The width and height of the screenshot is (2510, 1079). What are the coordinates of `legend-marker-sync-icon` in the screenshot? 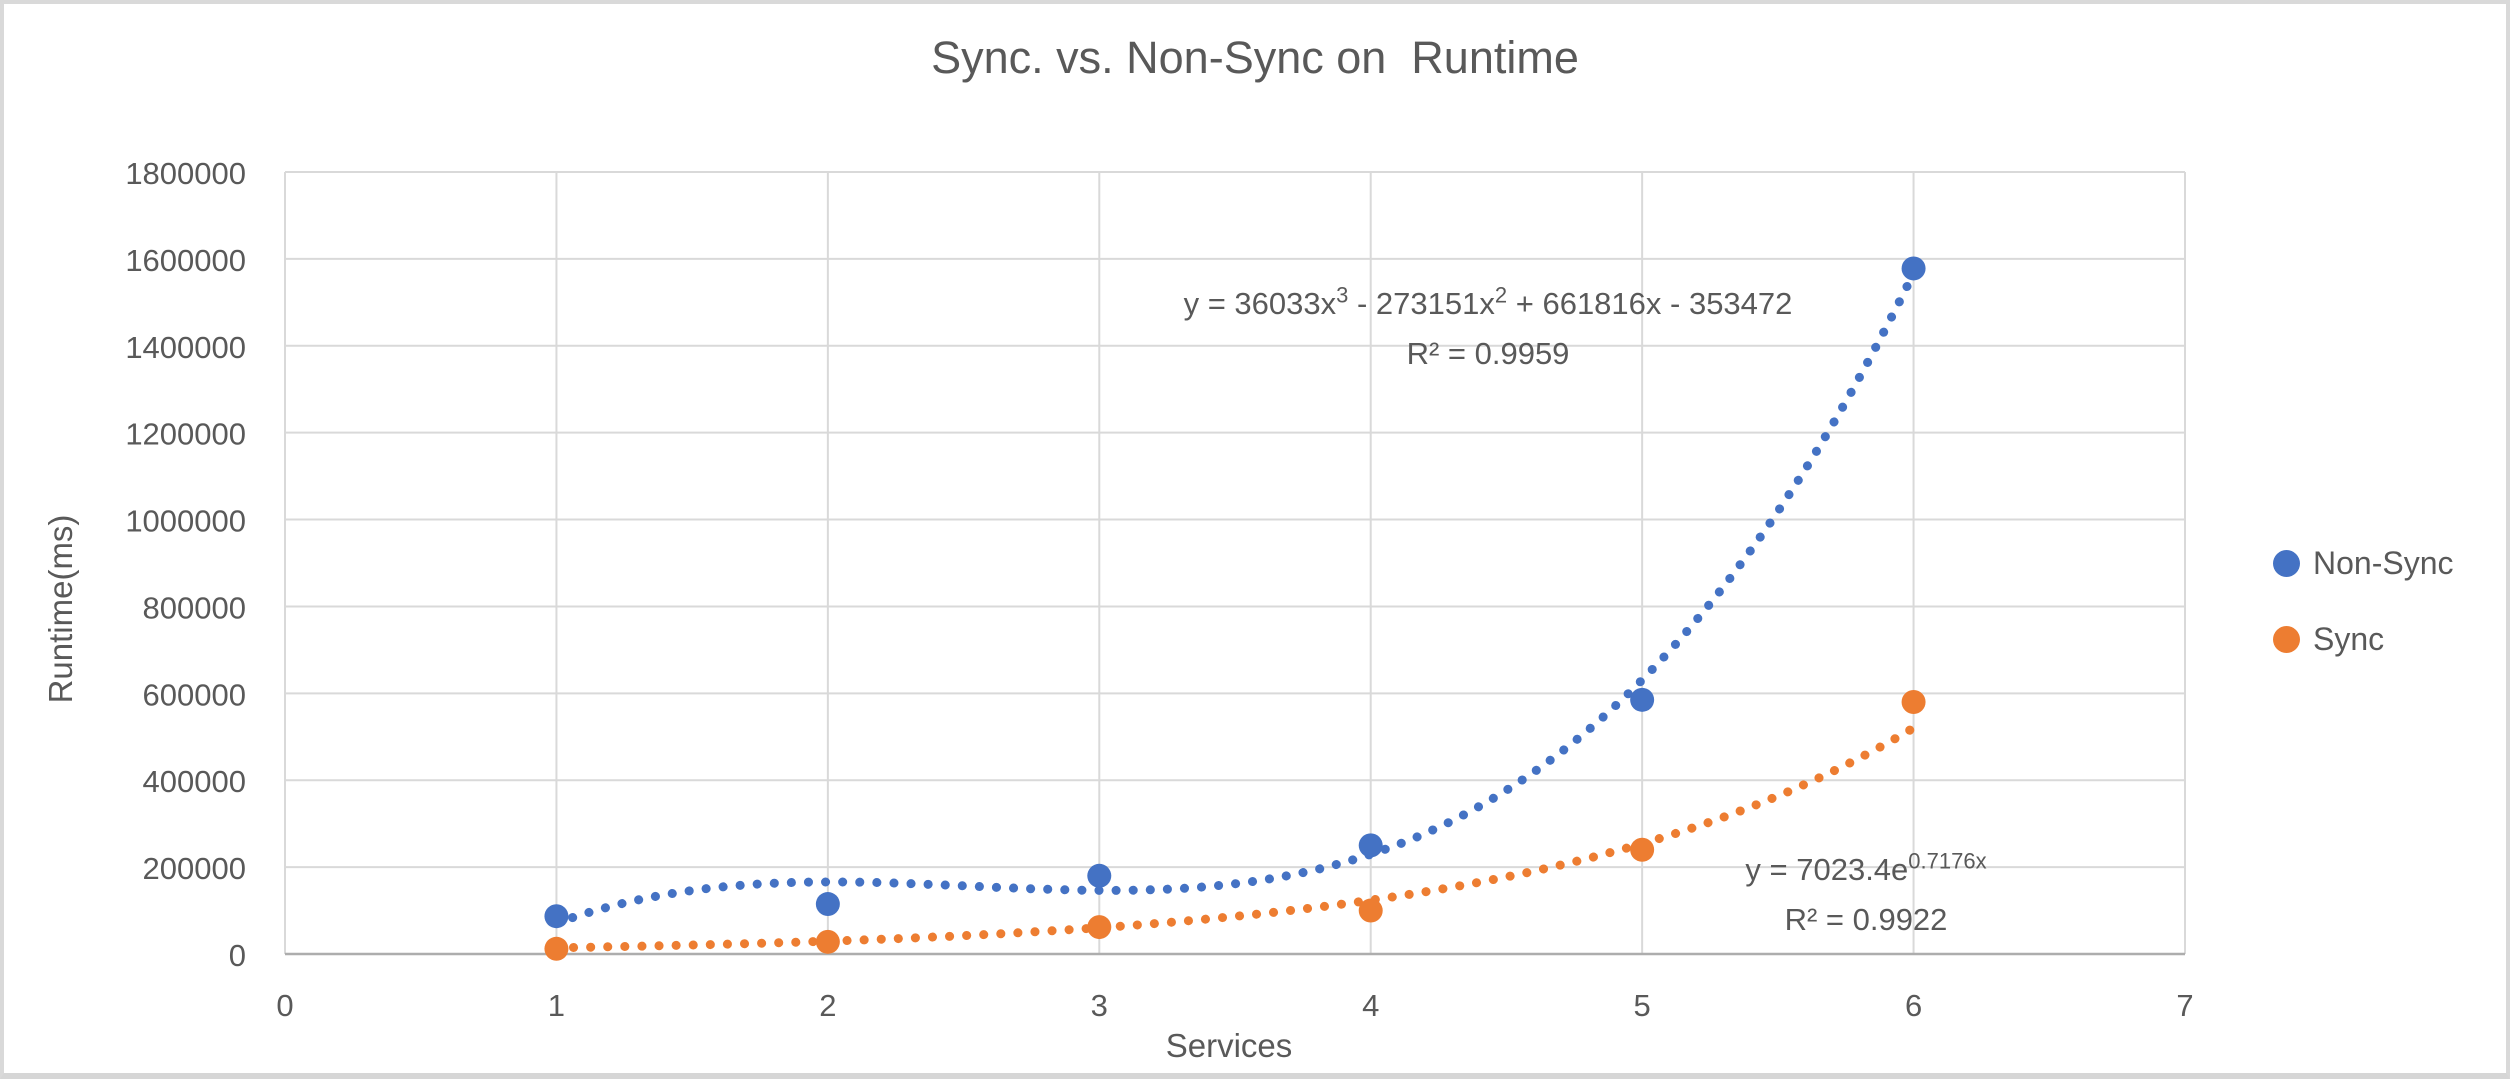 It's located at (2286, 639).